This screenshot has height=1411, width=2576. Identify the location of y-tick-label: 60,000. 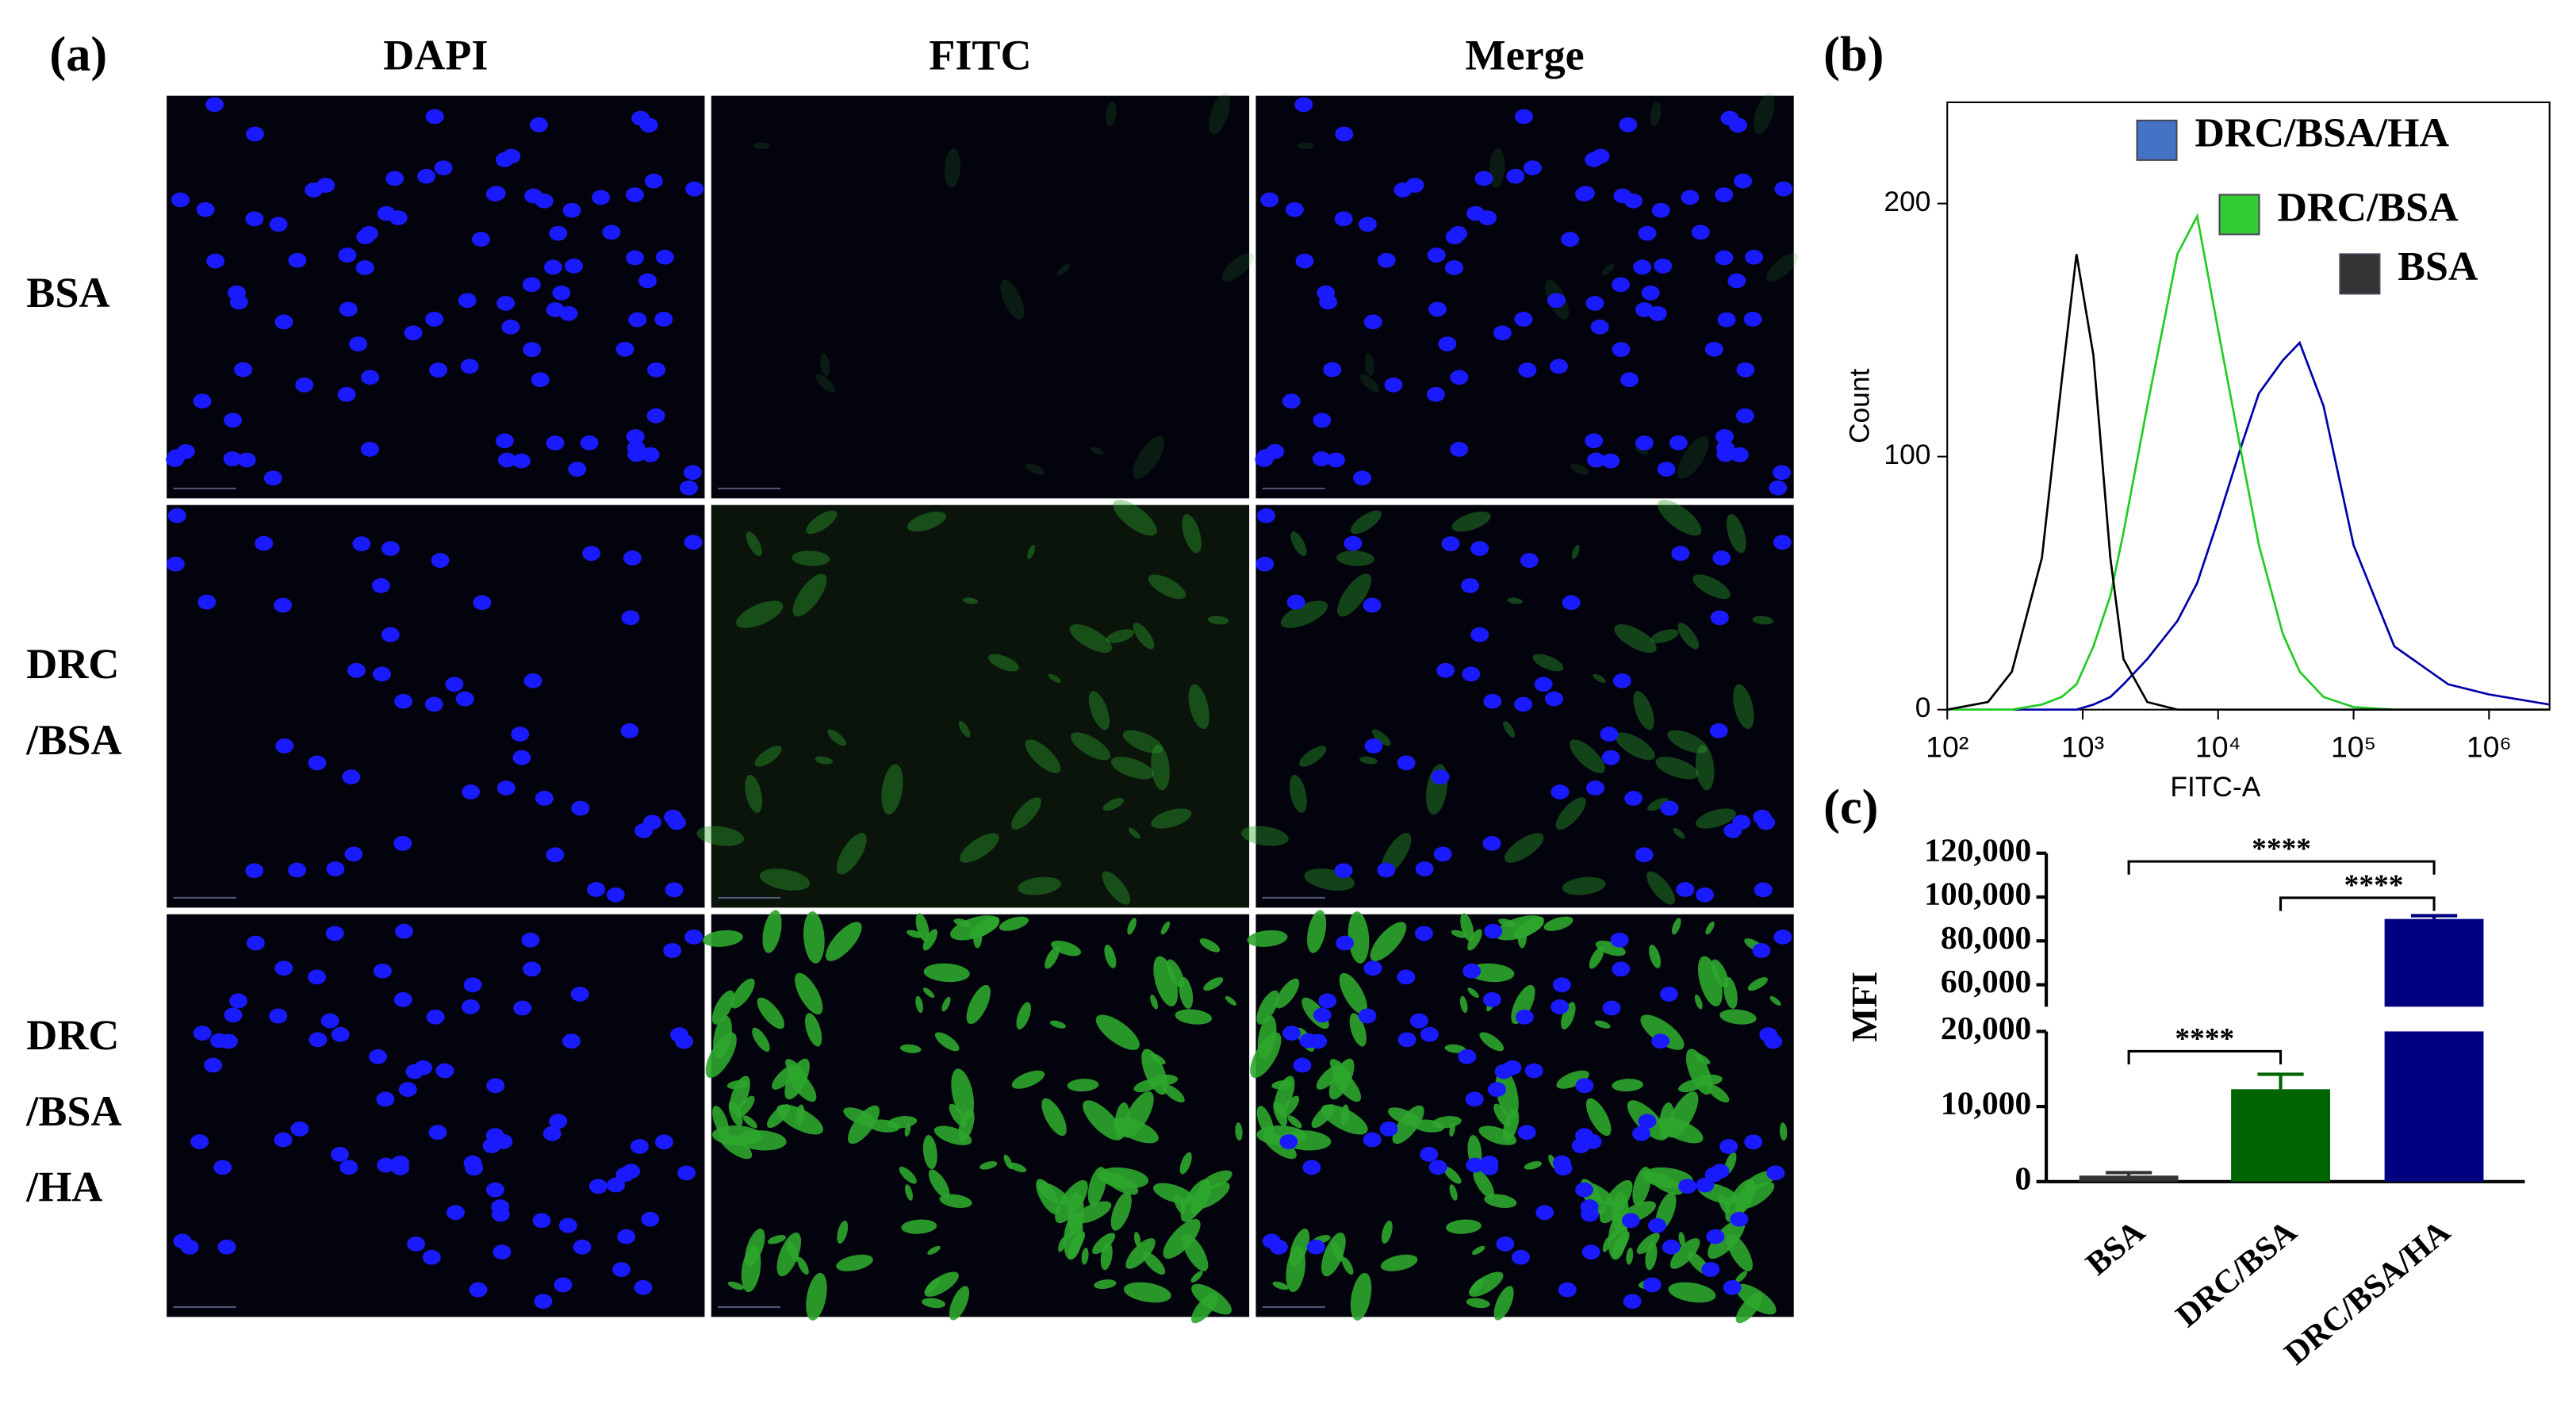
(1986, 982).